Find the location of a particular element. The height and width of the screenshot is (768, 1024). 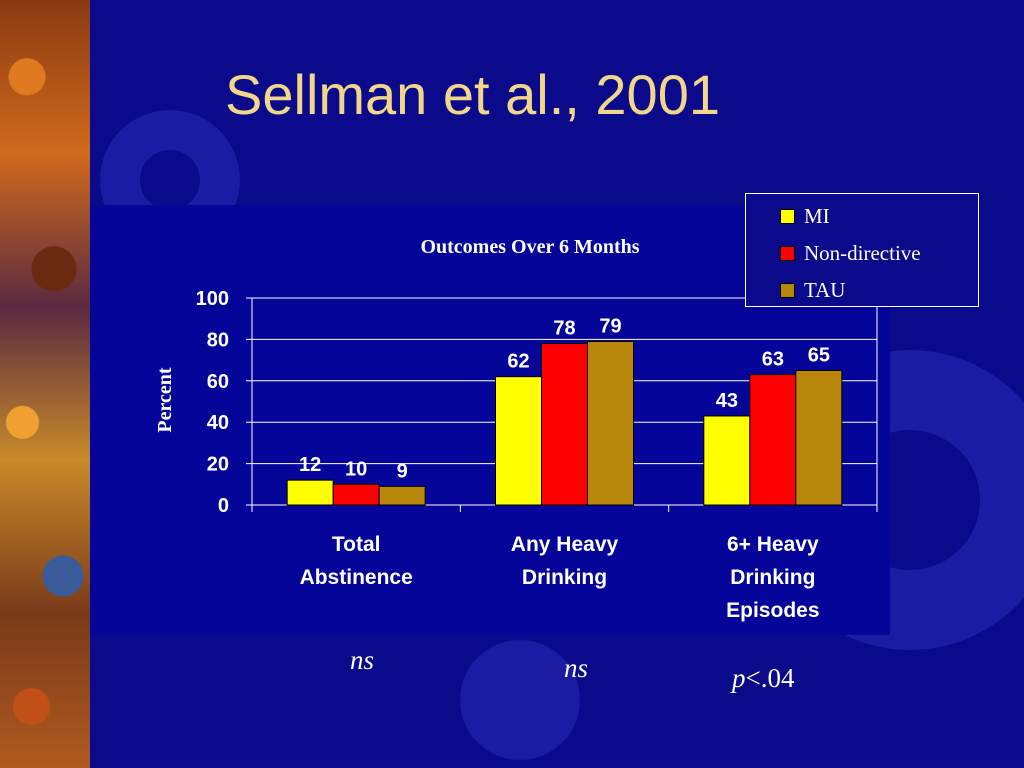

x-tick-label: Abstinence is located at coordinates (356, 577).